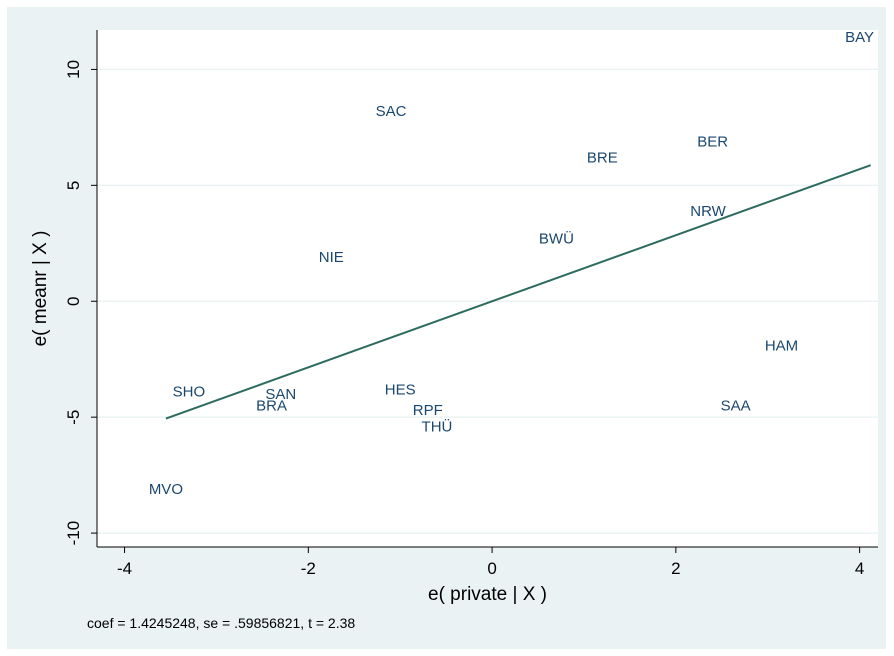 This screenshot has width=894, height=656. I want to click on point-label: SAA, so click(736, 406).